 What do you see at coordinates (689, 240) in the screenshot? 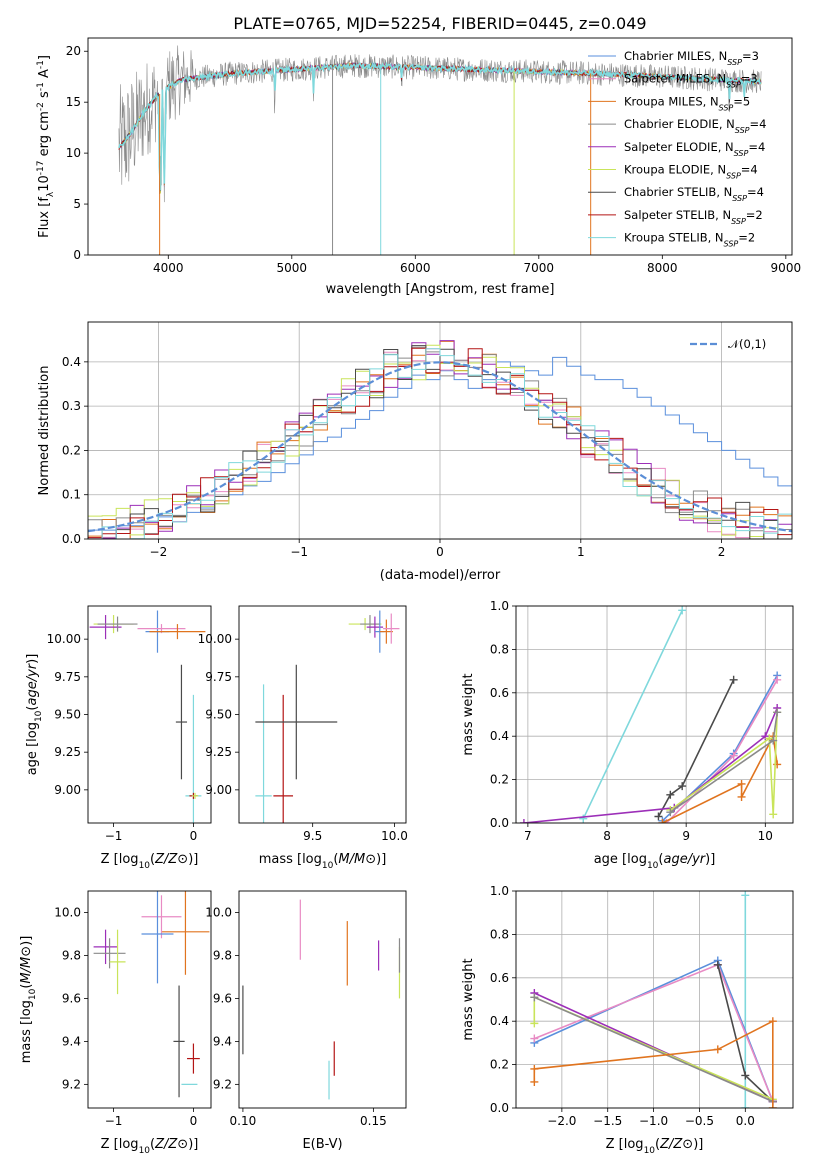
I see `legend-entry: Kroupa STELIB, NSSP=2` at bounding box center [689, 240].